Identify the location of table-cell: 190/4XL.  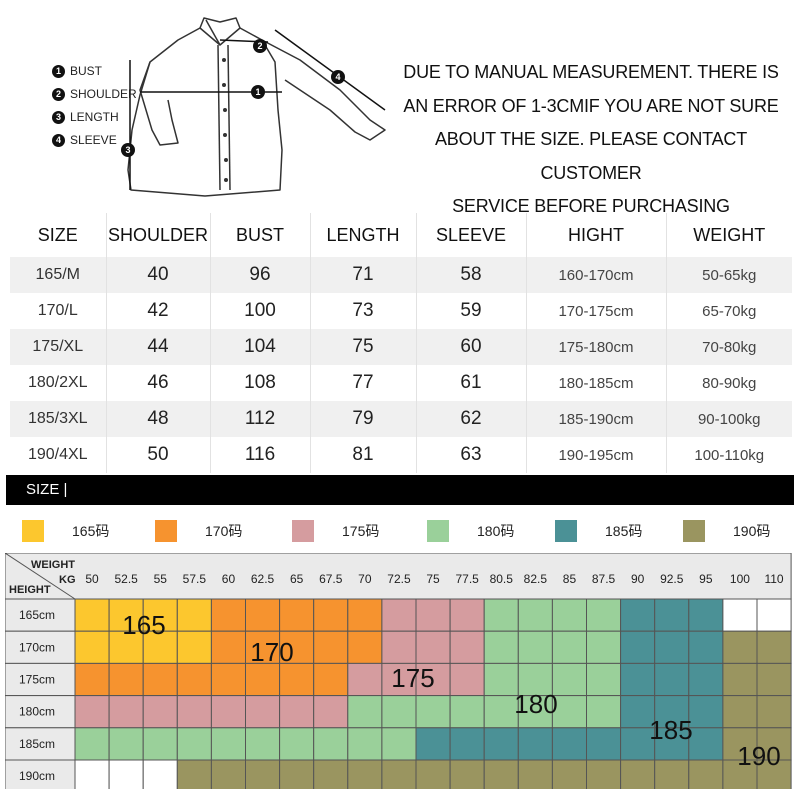
(58, 455).